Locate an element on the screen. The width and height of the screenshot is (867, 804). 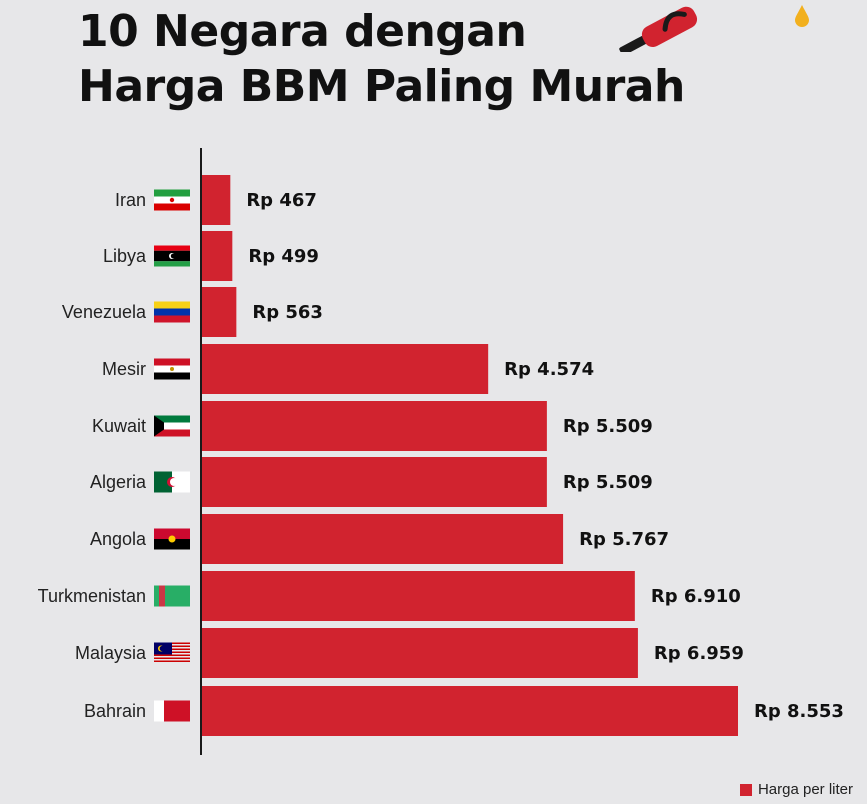
bar-venezuela is located at coordinates (219, 312).